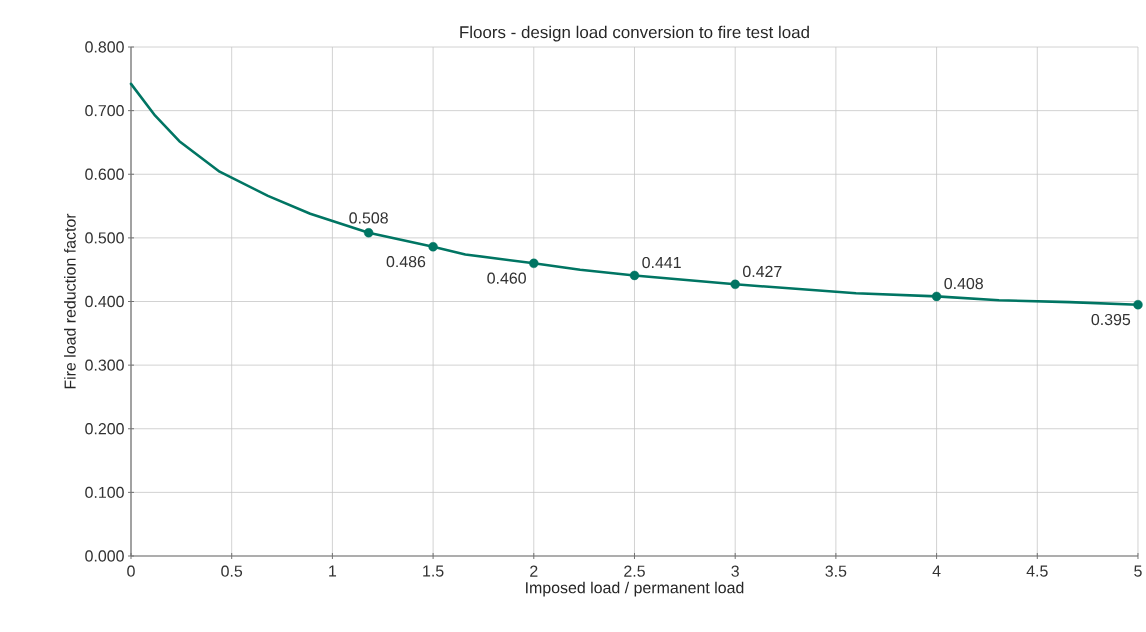  What do you see at coordinates (70, 301) in the screenshot?
I see `y-axis-title: Fire load reduction factor` at bounding box center [70, 301].